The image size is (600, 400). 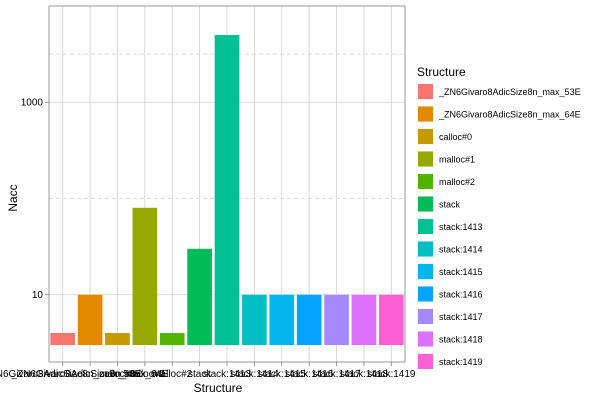 I want to click on legend-label: _ZN6Givaro8AdicSize8n_max_64E, so click(x=509, y=115).